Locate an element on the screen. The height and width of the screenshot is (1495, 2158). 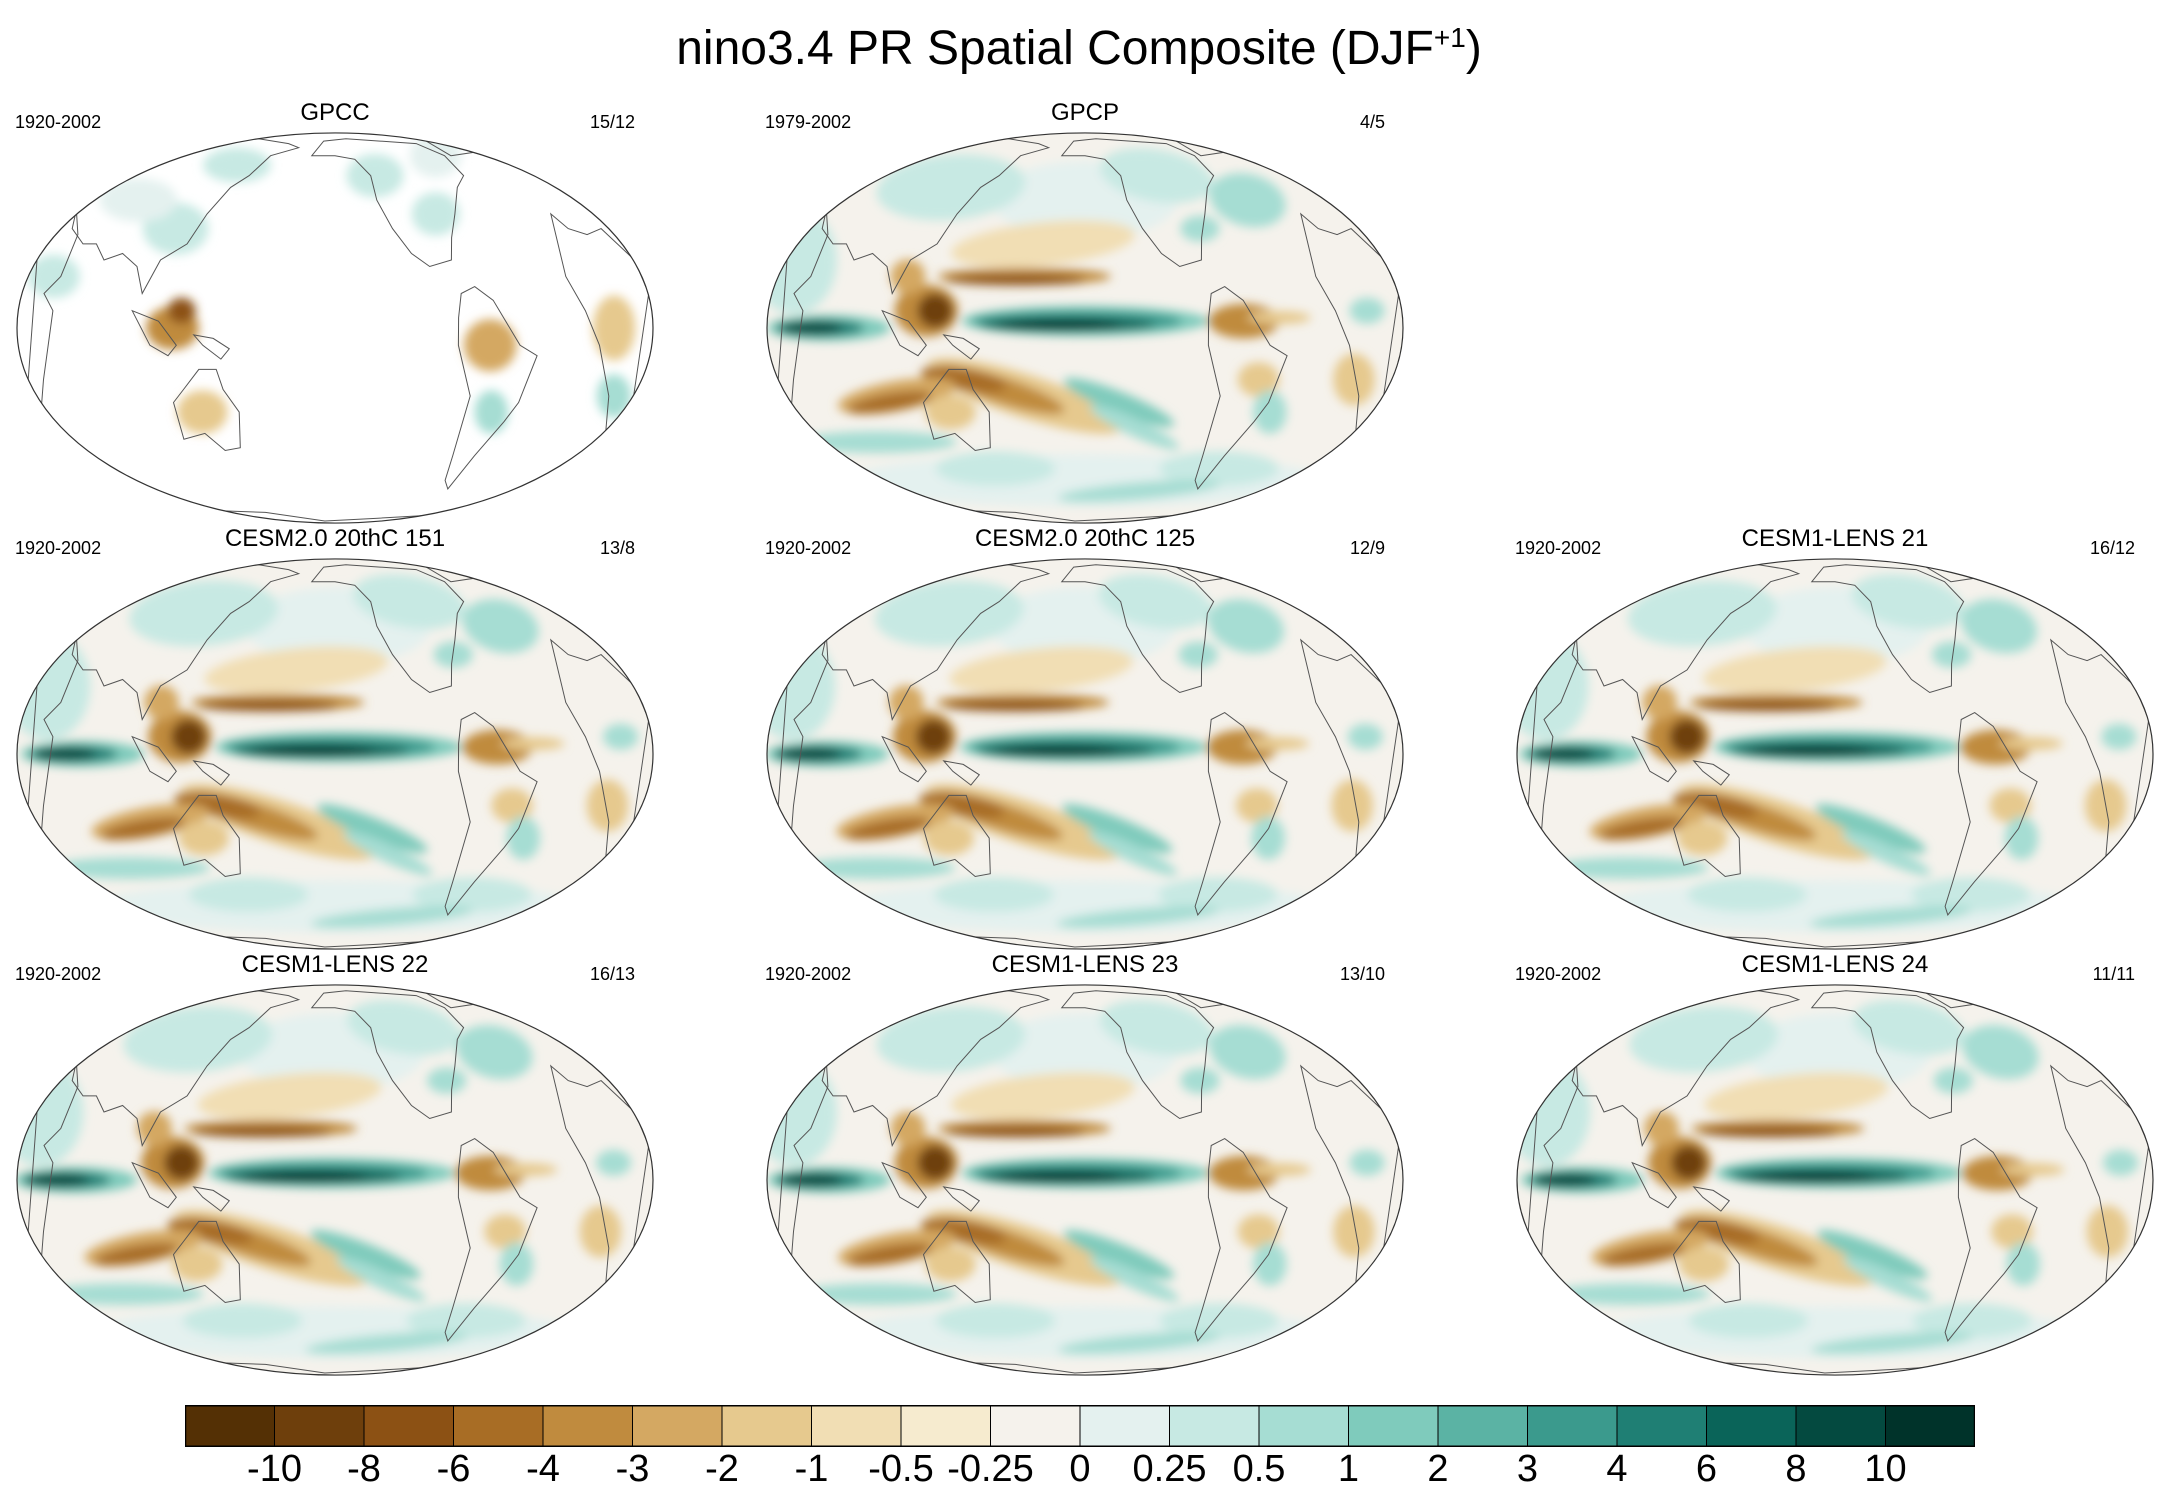
colorbar-tick-label: -6 is located at coordinates (453, 1469).